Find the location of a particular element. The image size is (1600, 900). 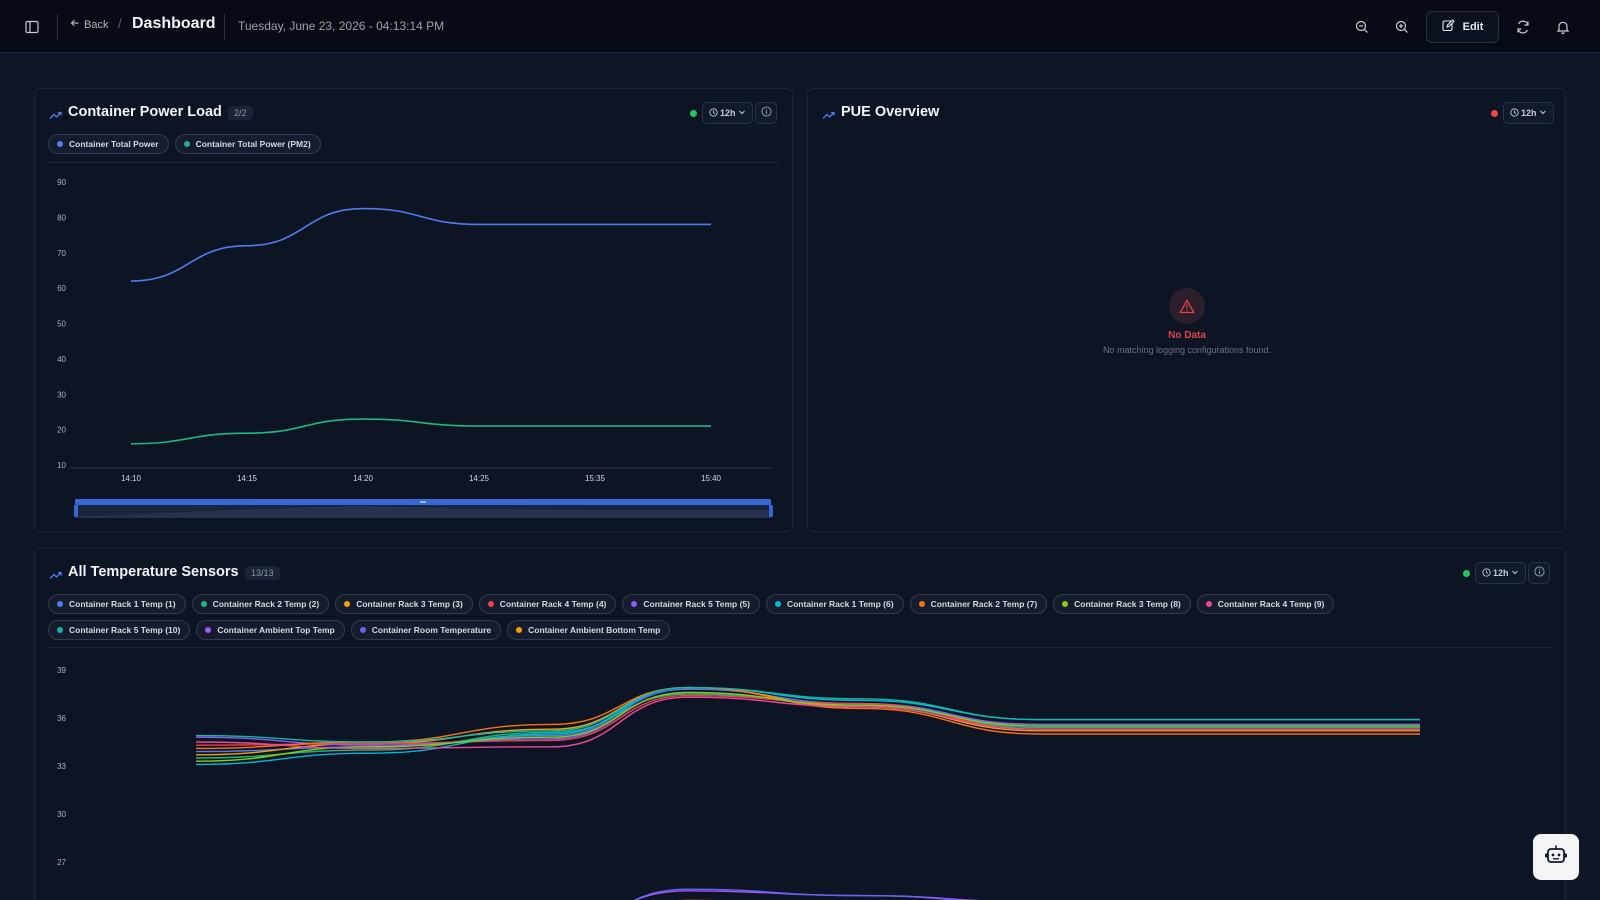

x-tick-label: 14:20 is located at coordinates (363, 478).